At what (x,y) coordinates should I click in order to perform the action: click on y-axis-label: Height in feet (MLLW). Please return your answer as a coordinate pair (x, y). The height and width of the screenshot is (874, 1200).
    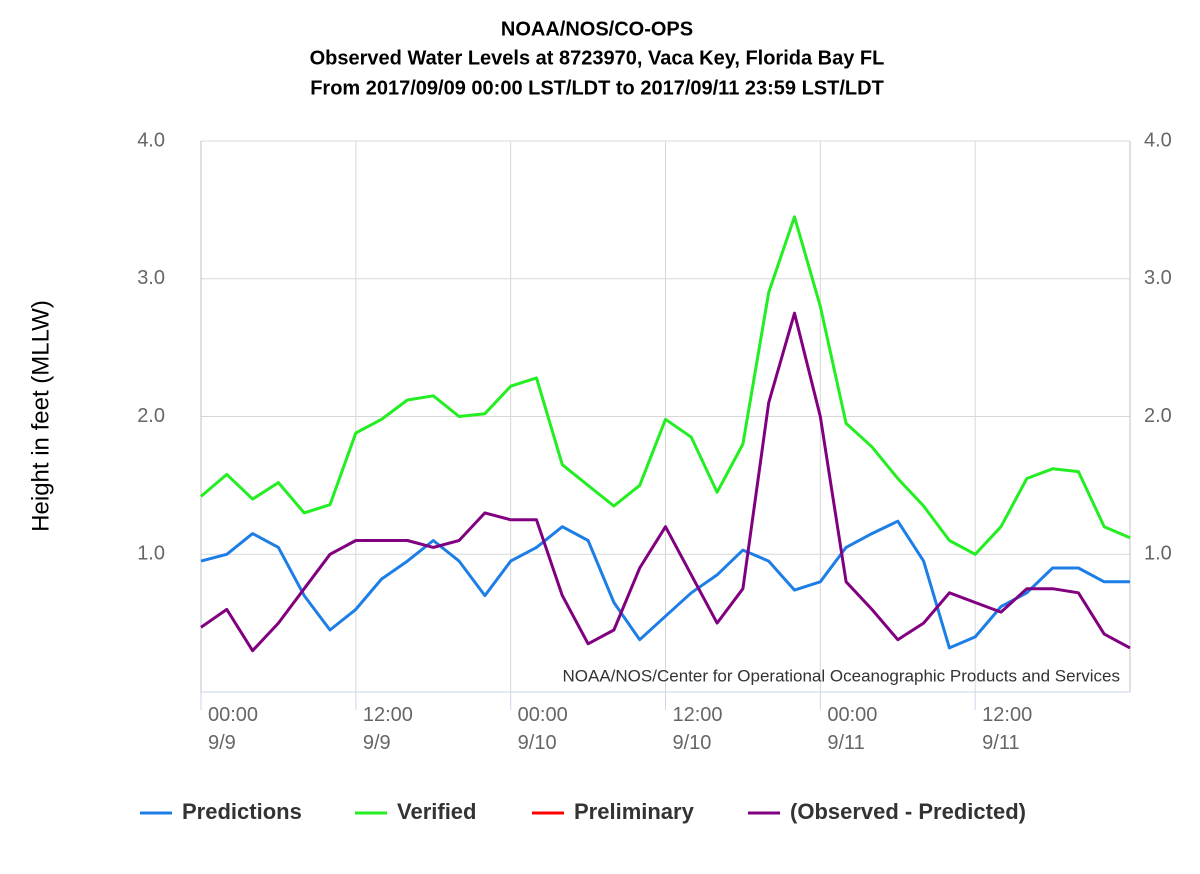
    Looking at the image, I should click on (40, 416).